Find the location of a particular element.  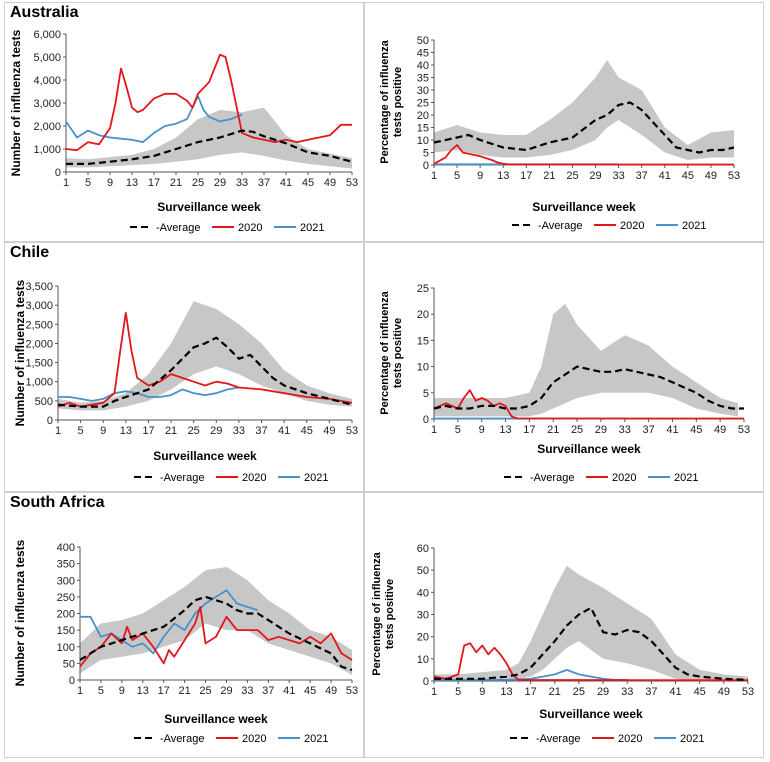

y-tick-label: 5 is located at coordinates (426, 394).